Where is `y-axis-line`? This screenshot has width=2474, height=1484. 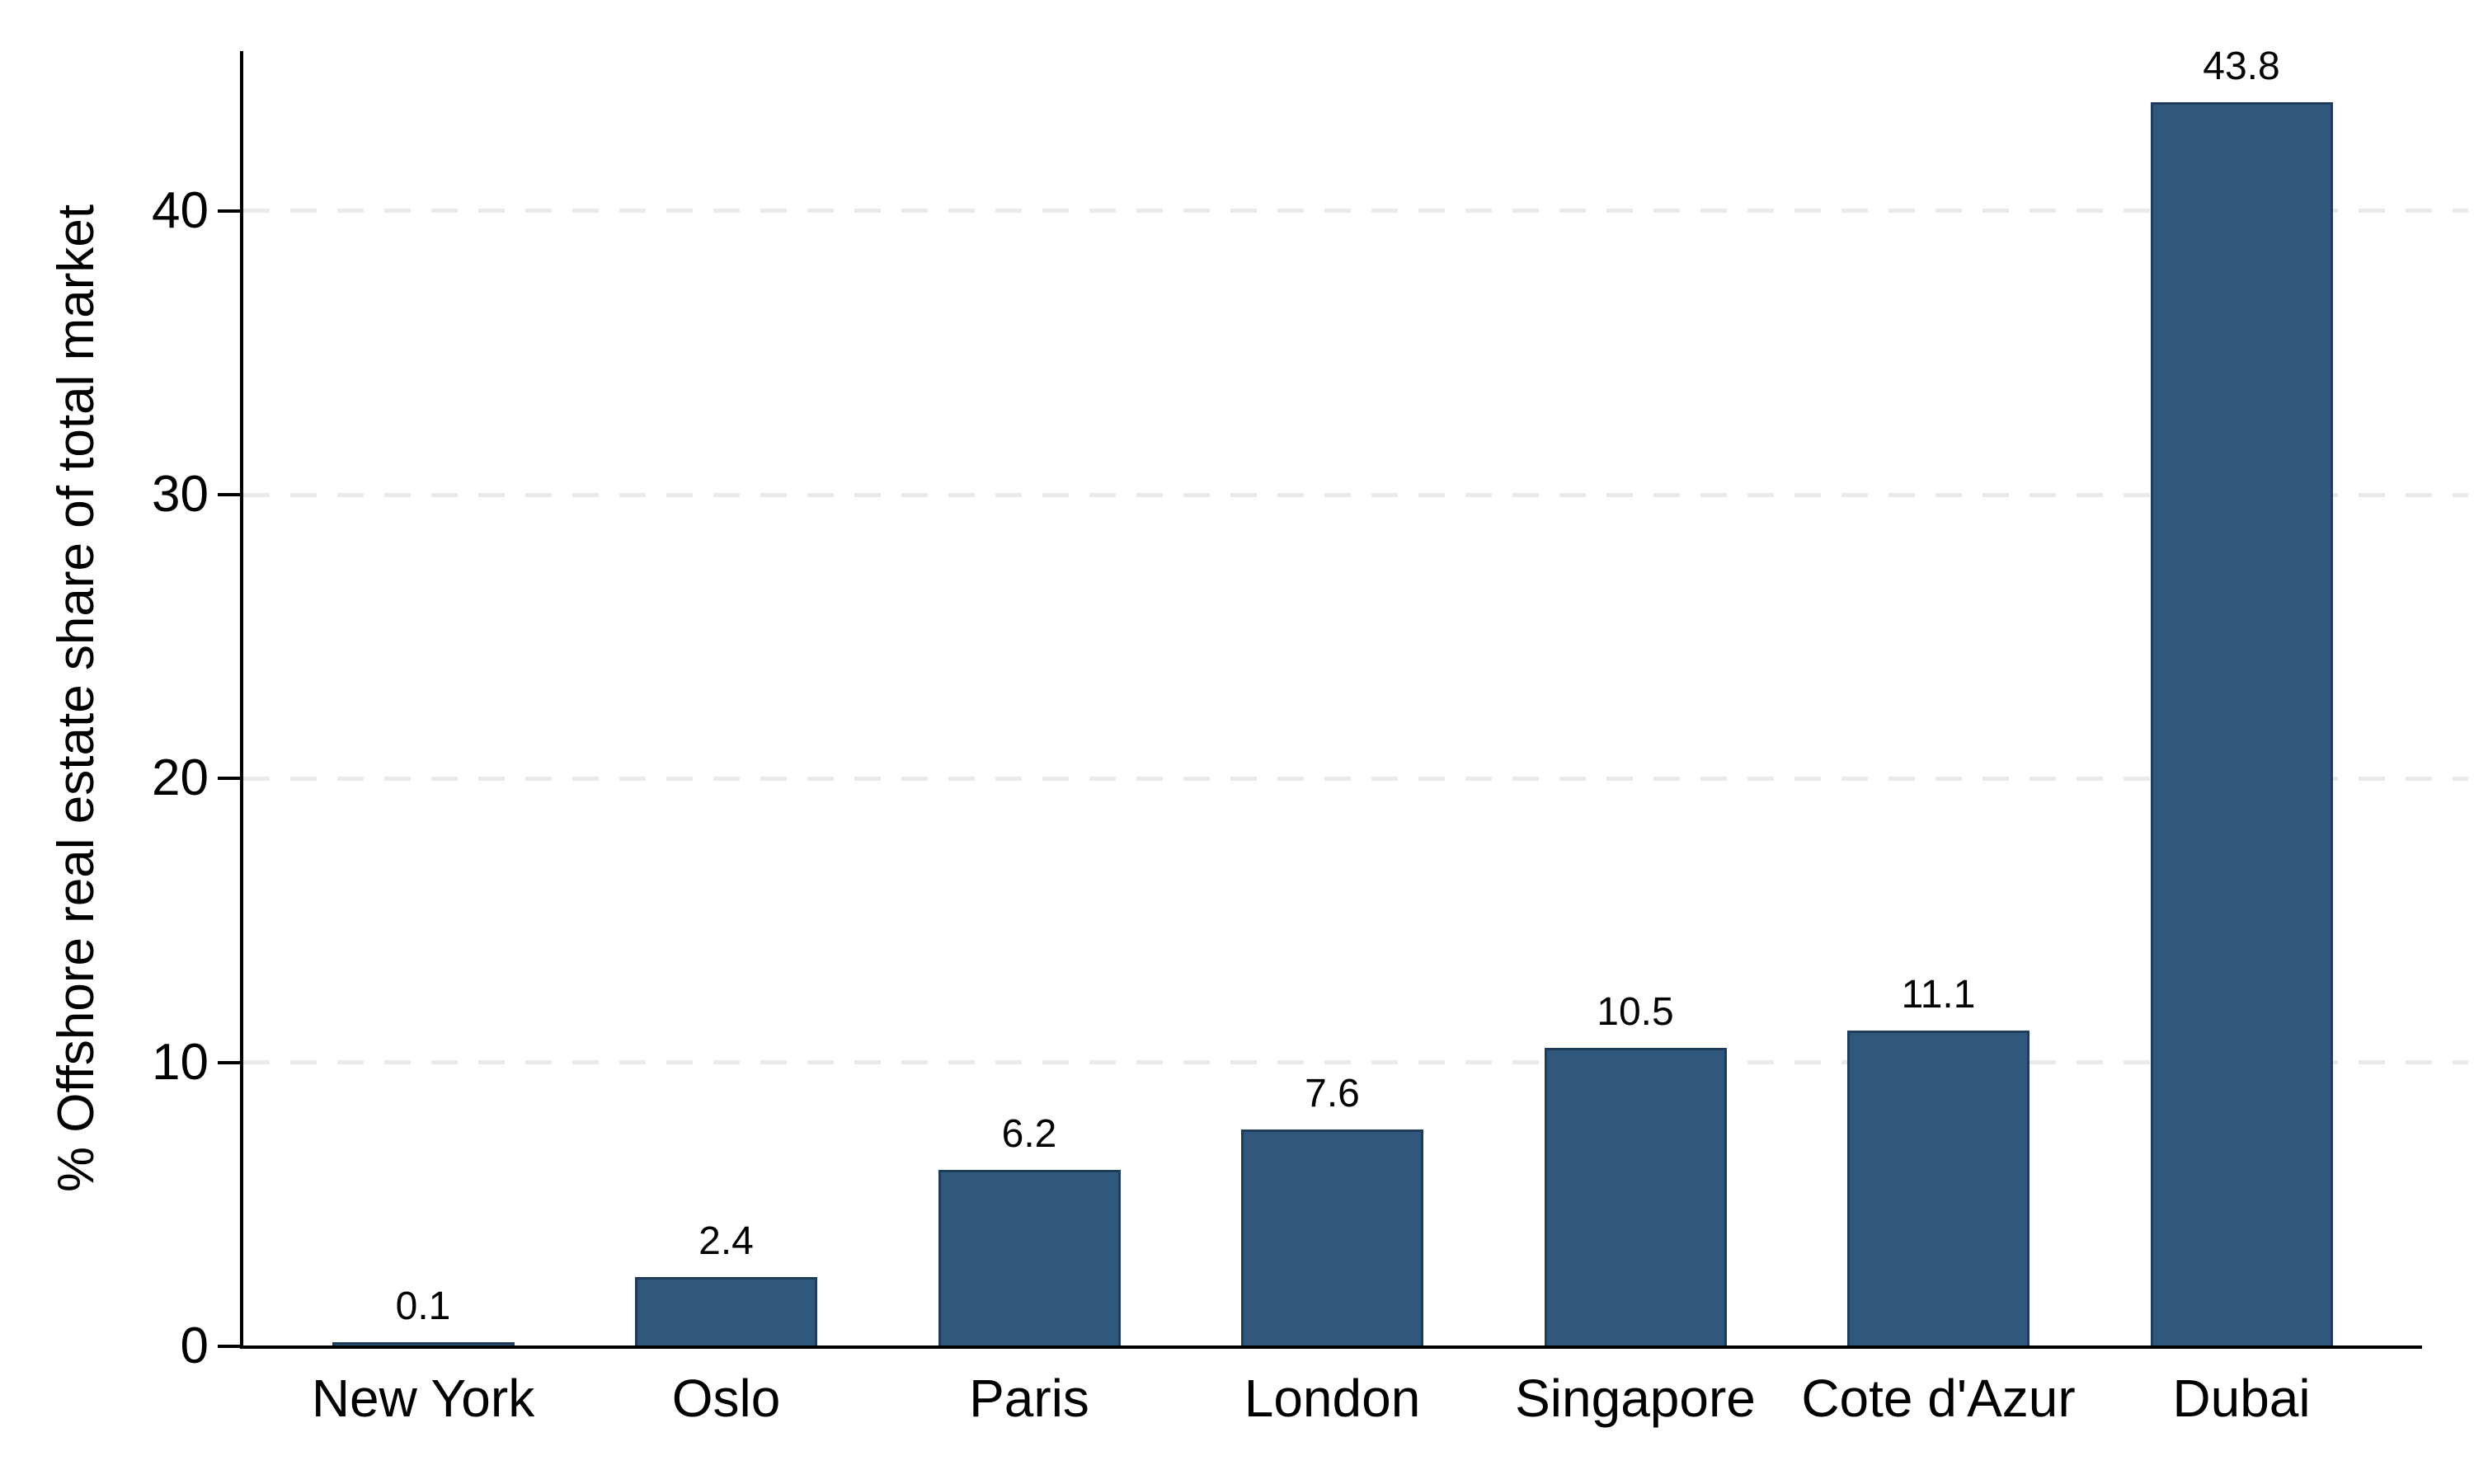 y-axis-line is located at coordinates (241, 700).